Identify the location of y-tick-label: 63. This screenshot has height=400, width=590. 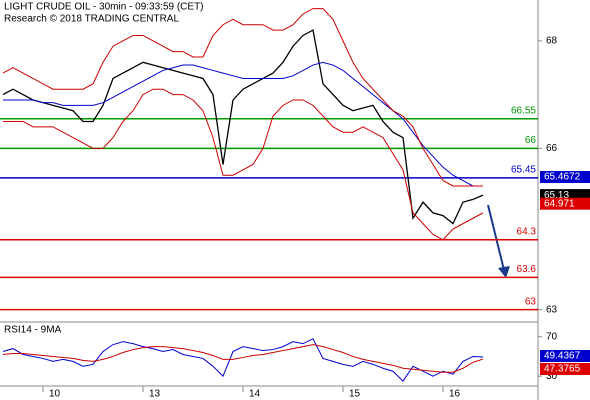
(552, 309).